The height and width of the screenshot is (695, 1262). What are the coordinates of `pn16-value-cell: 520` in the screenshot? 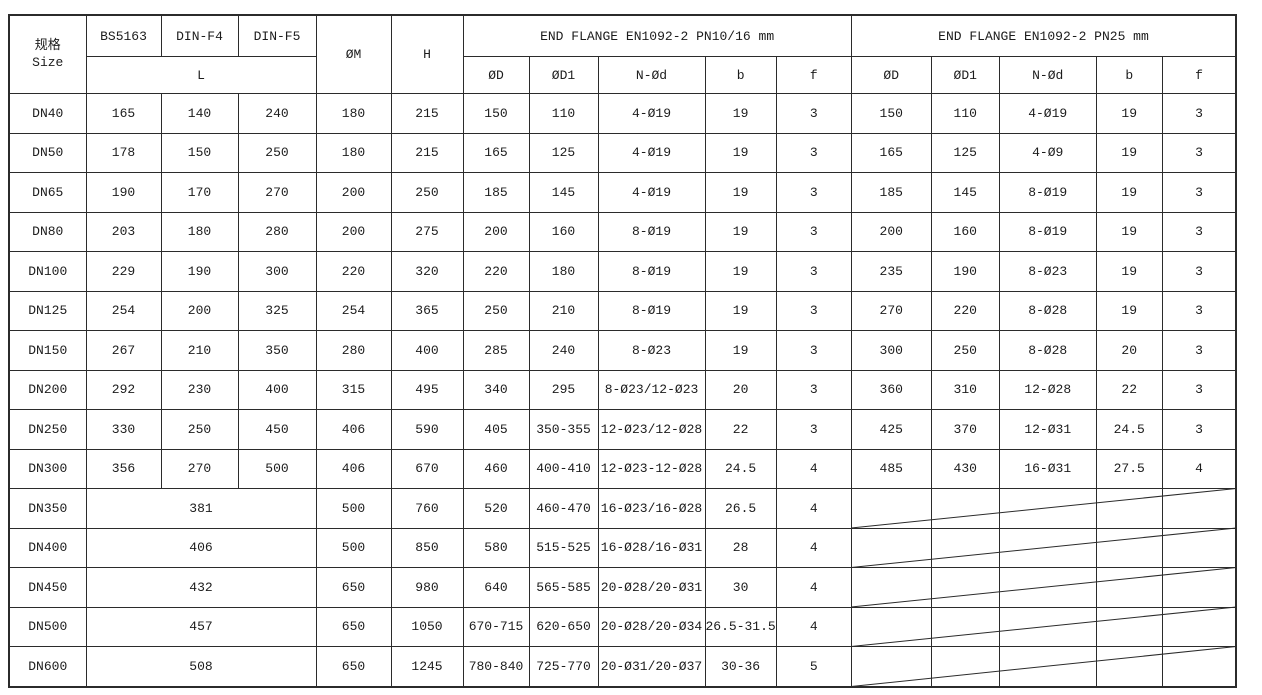 It's located at (496, 508).